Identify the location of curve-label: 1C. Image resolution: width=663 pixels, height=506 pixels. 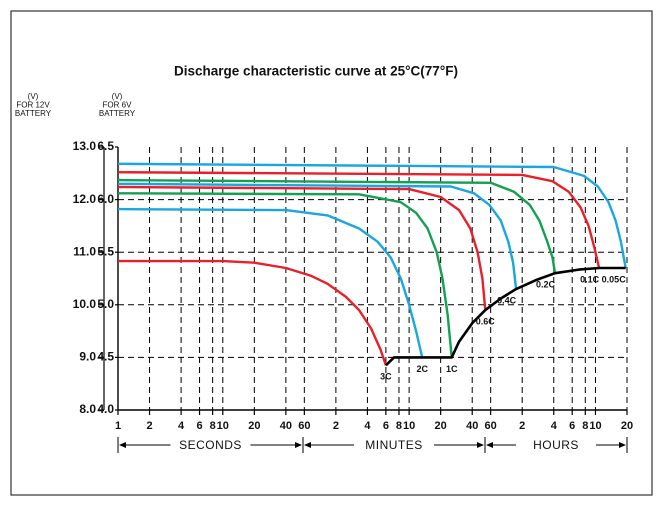
(452, 369).